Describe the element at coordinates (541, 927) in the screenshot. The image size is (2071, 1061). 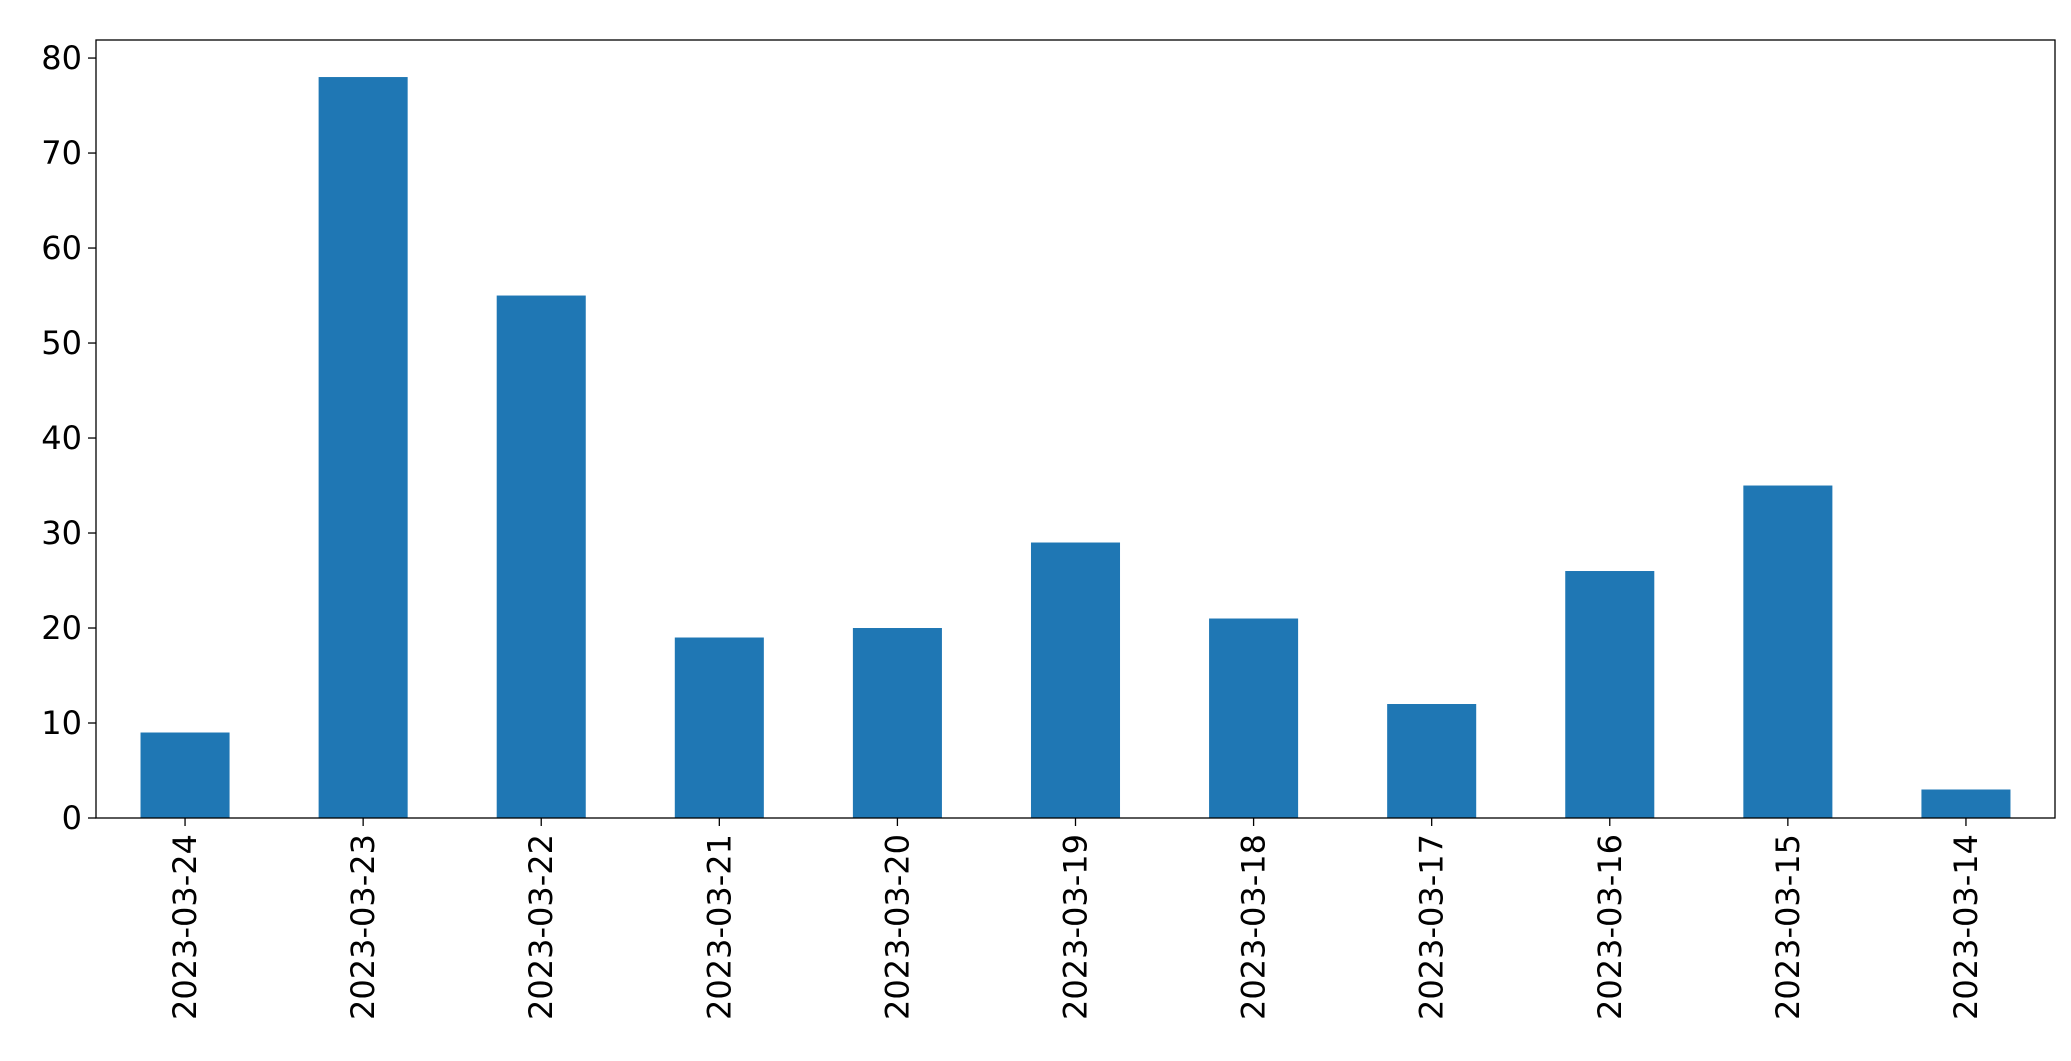
I see `x-tick-label: 2023-03-22` at that location.